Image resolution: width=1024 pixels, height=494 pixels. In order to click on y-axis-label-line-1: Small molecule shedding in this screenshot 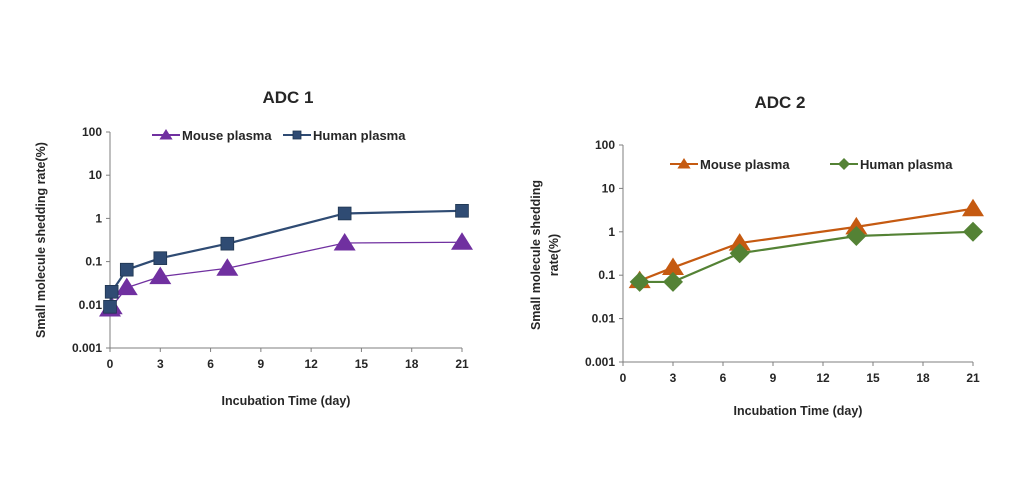, I will do `click(536, 255)`.